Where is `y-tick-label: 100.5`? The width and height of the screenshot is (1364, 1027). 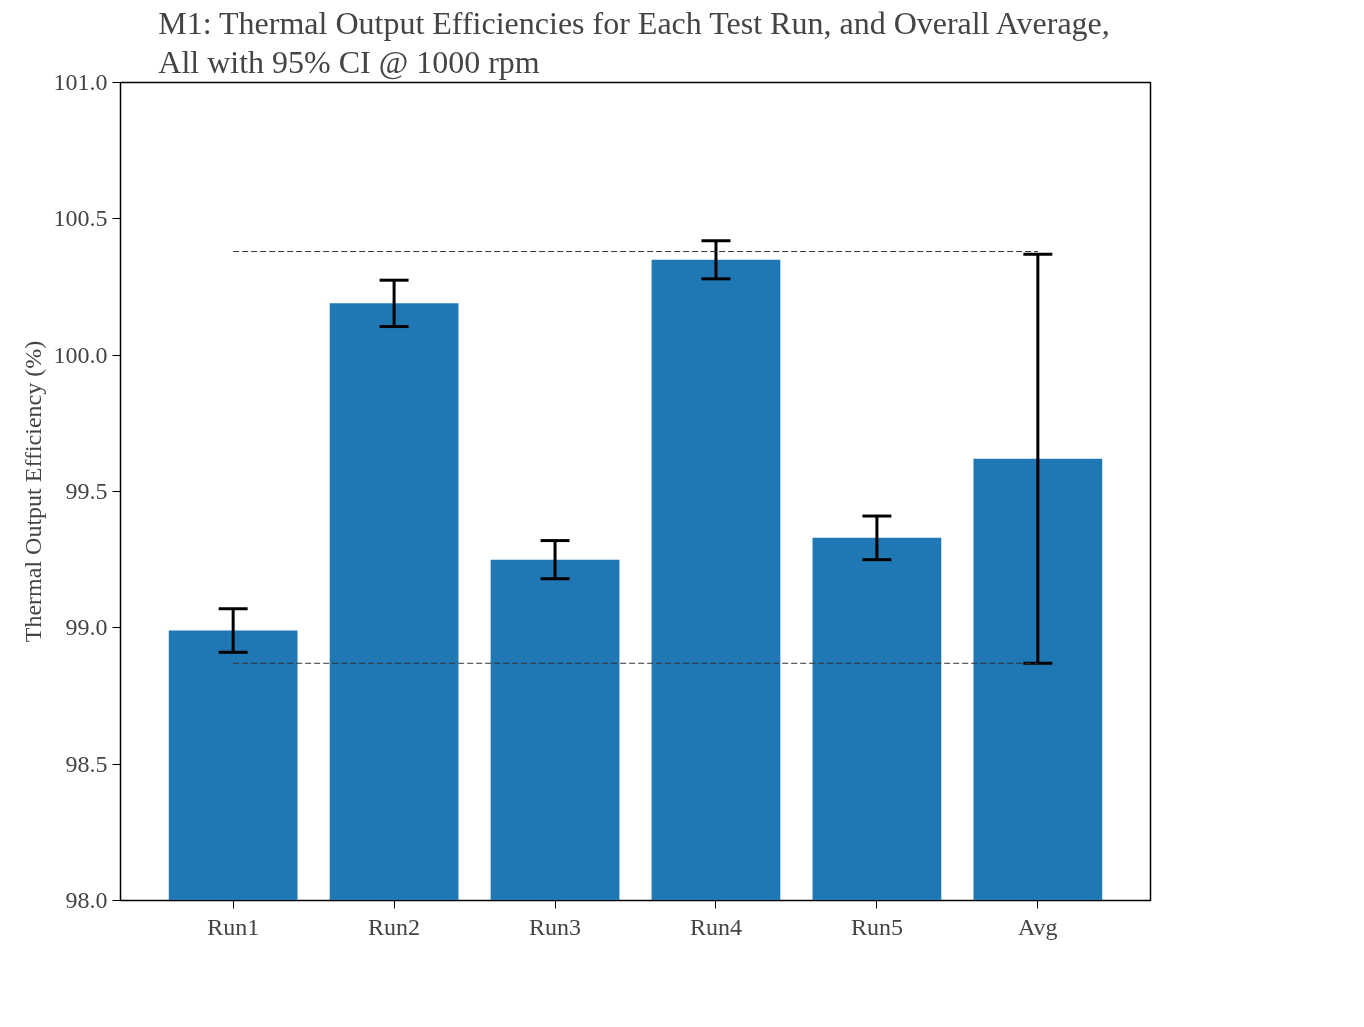 y-tick-label: 100.5 is located at coordinates (80, 218).